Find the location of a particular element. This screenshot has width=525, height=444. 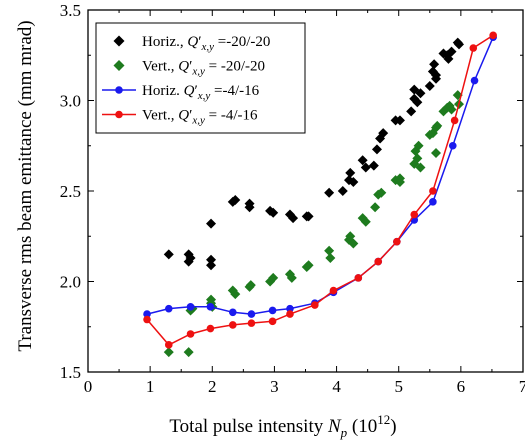

legend-label-part: = -20/-20 is located at coordinates (235, 67).